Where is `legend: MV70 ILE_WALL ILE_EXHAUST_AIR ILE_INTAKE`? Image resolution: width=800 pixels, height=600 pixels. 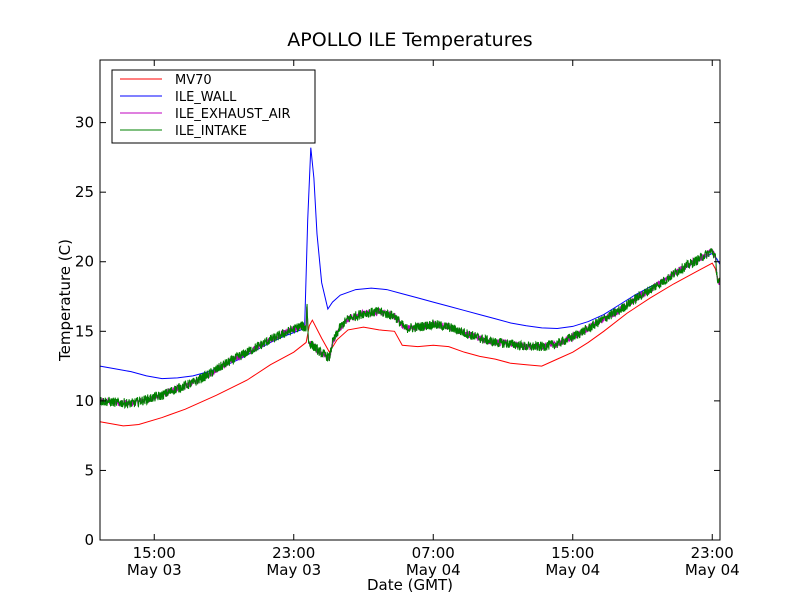 legend: MV70 ILE_WALL ILE_EXHAUST_AIR ILE_INTAKE is located at coordinates (213, 106).